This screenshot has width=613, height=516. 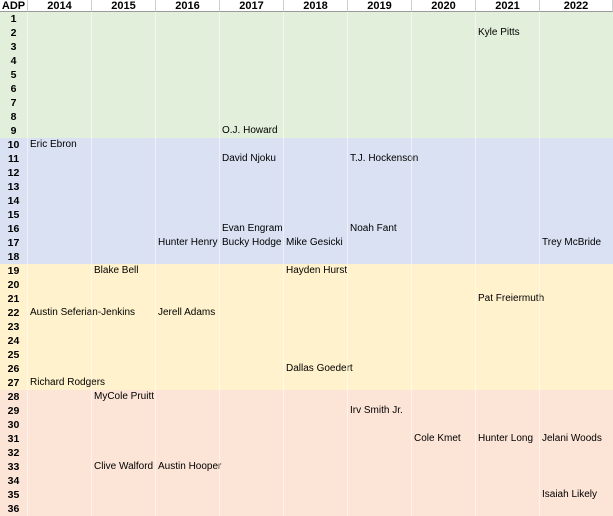 What do you see at coordinates (508, 6) in the screenshot?
I see `header-year-2021: 2021` at bounding box center [508, 6].